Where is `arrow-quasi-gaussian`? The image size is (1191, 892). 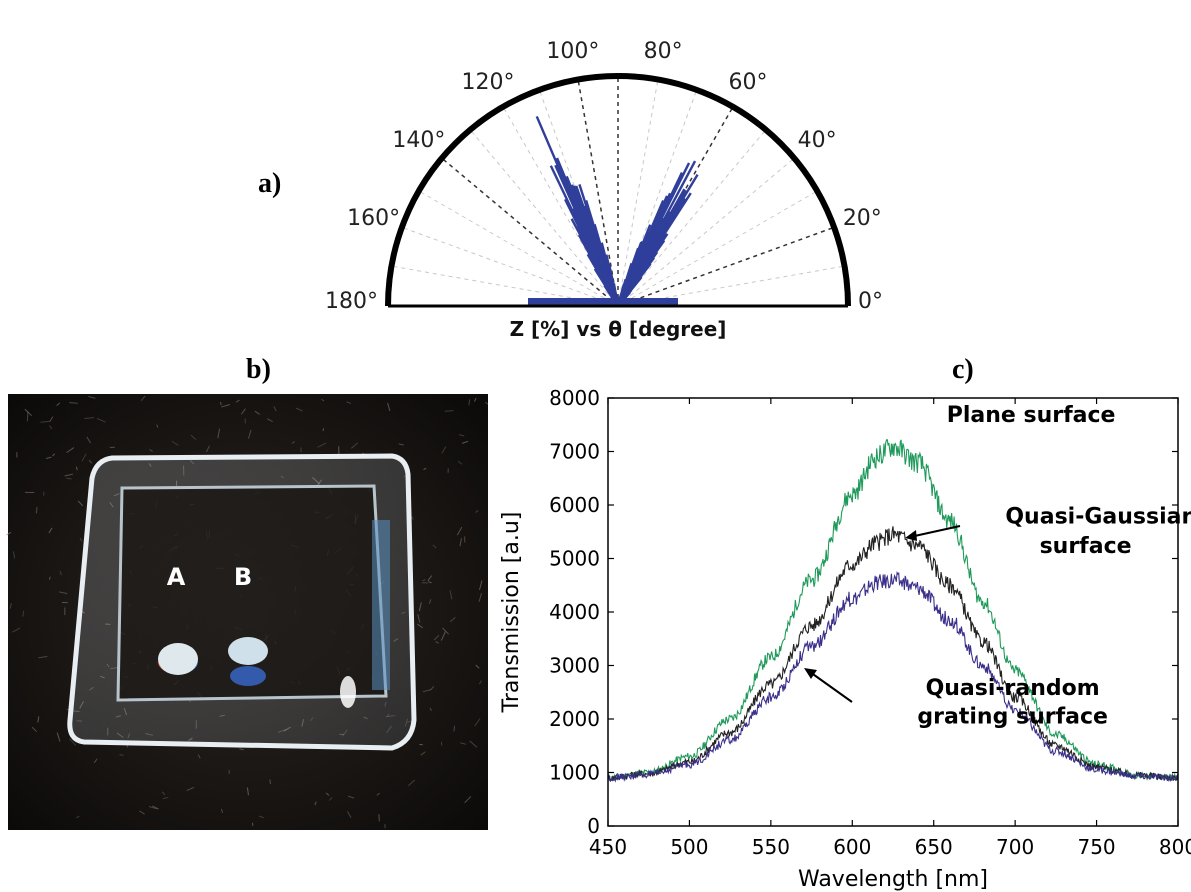 arrow-quasi-gaussian is located at coordinates (935, 531).